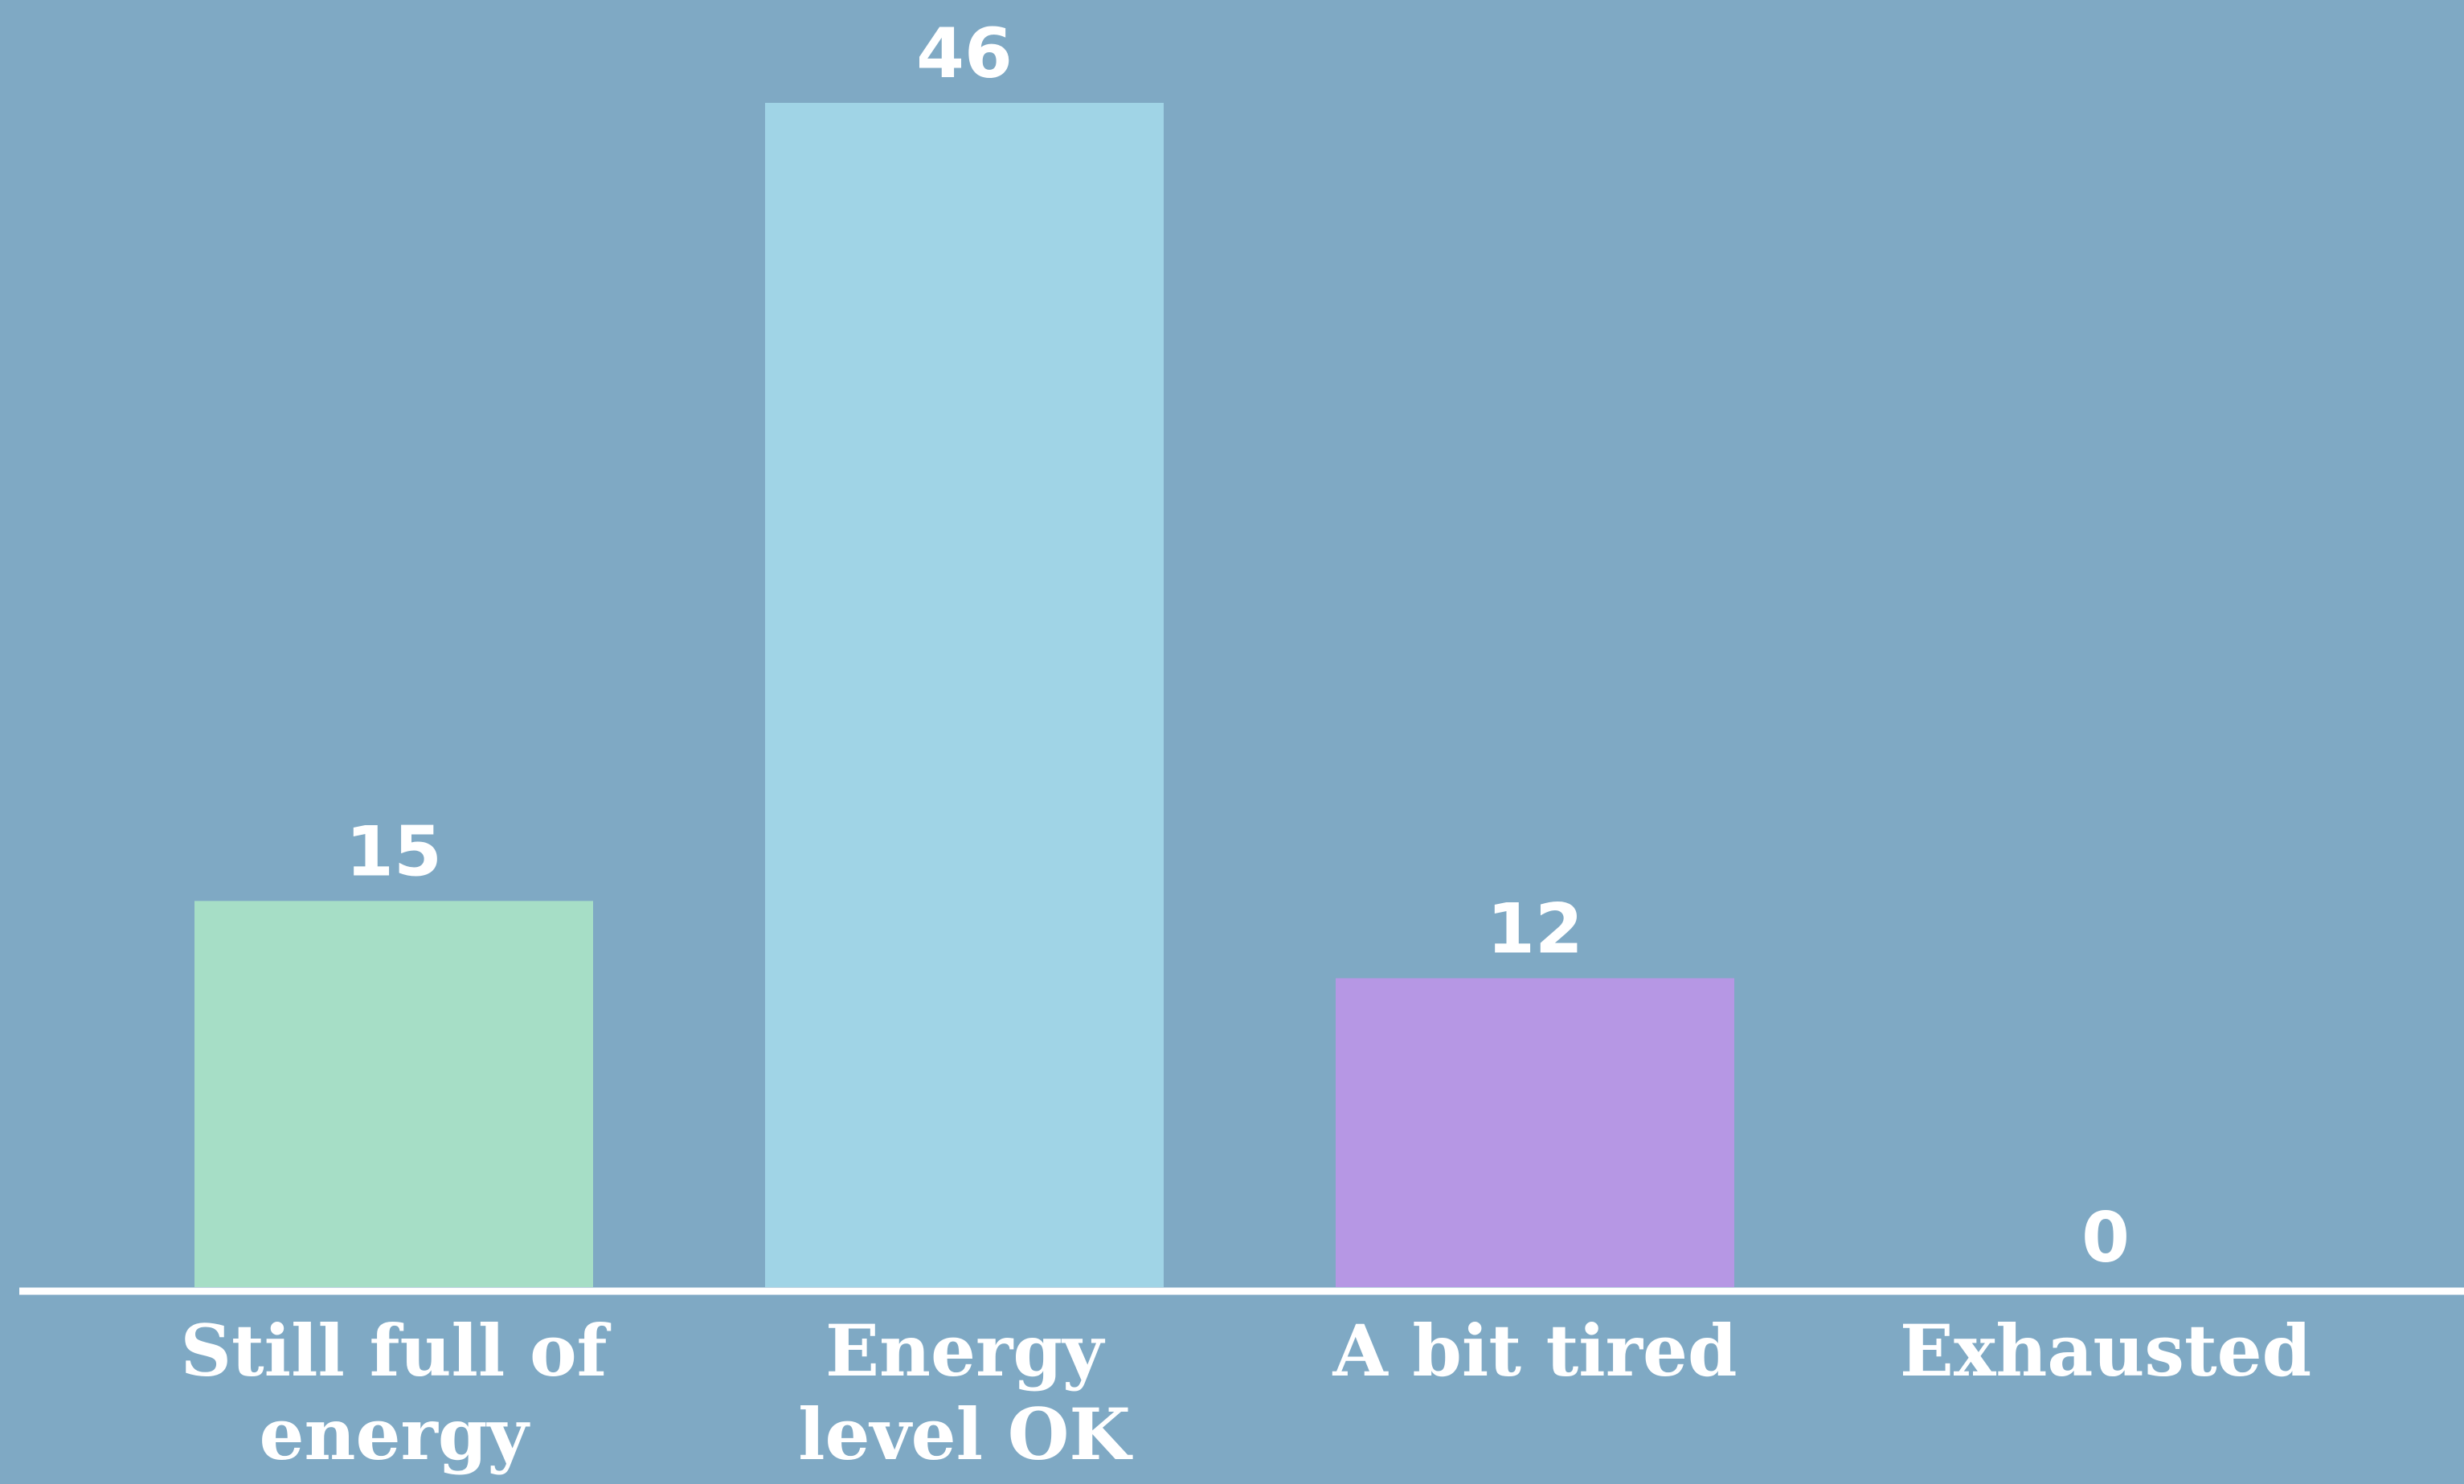 This screenshot has height=1484, width=2464. Describe the element at coordinates (2105, 1350) in the screenshot. I see `category-label: Exhausted` at that location.